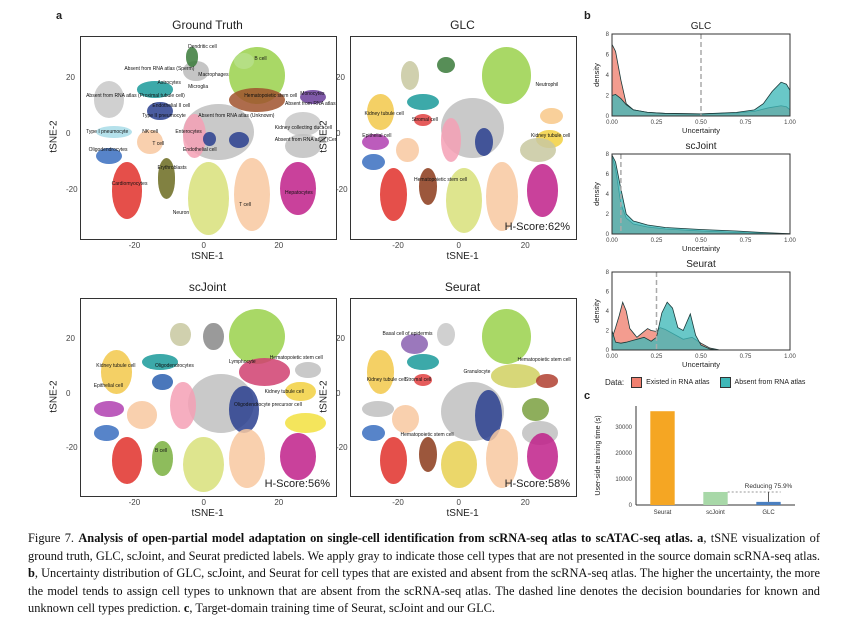 This screenshot has width=845, height=644. What do you see at coordinates (608, 155) in the screenshot?
I see `y-tick-label: 8` at bounding box center [608, 155].